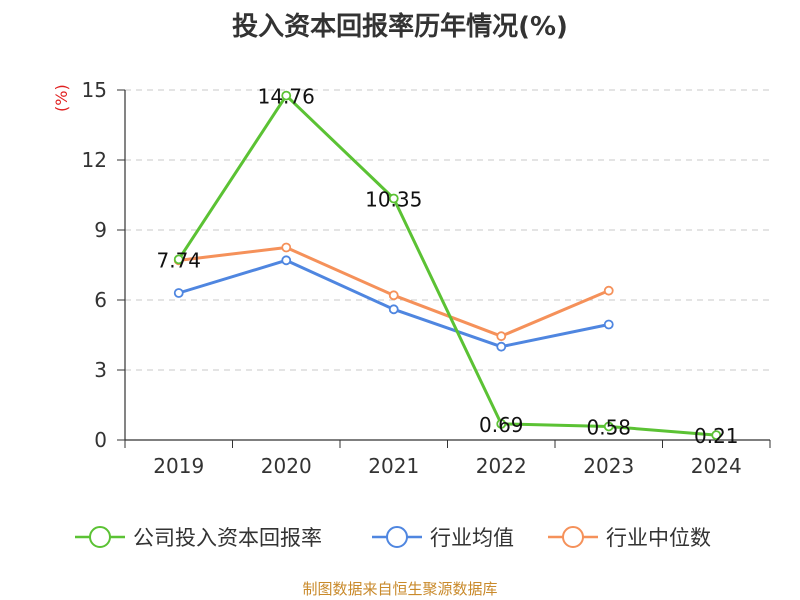 The width and height of the screenshot is (800, 600). Describe the element at coordinates (100, 370) in the screenshot. I see `y-tick-label: 3` at that location.